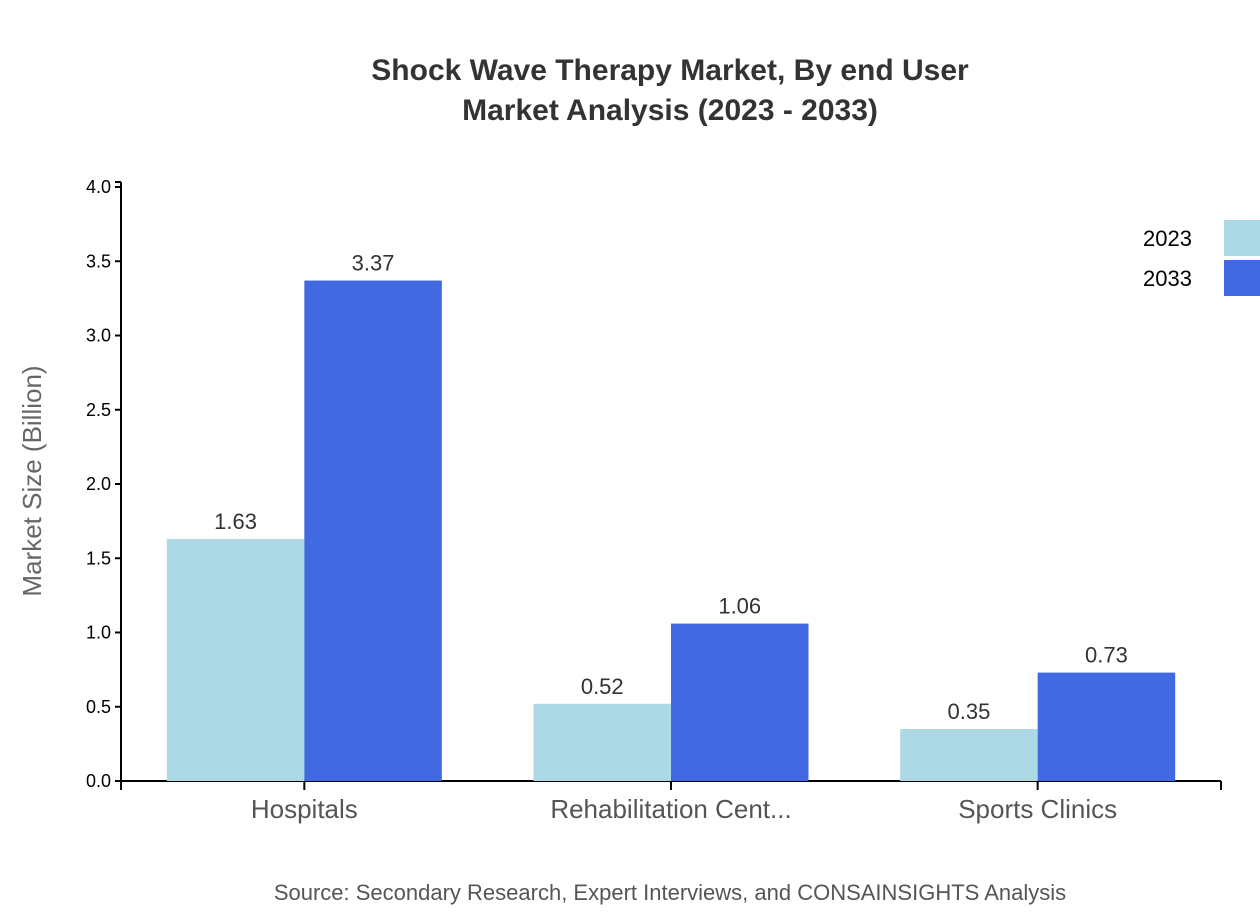  Describe the element at coordinates (1167, 238) in the screenshot. I see `legend-label: 2023` at that location.